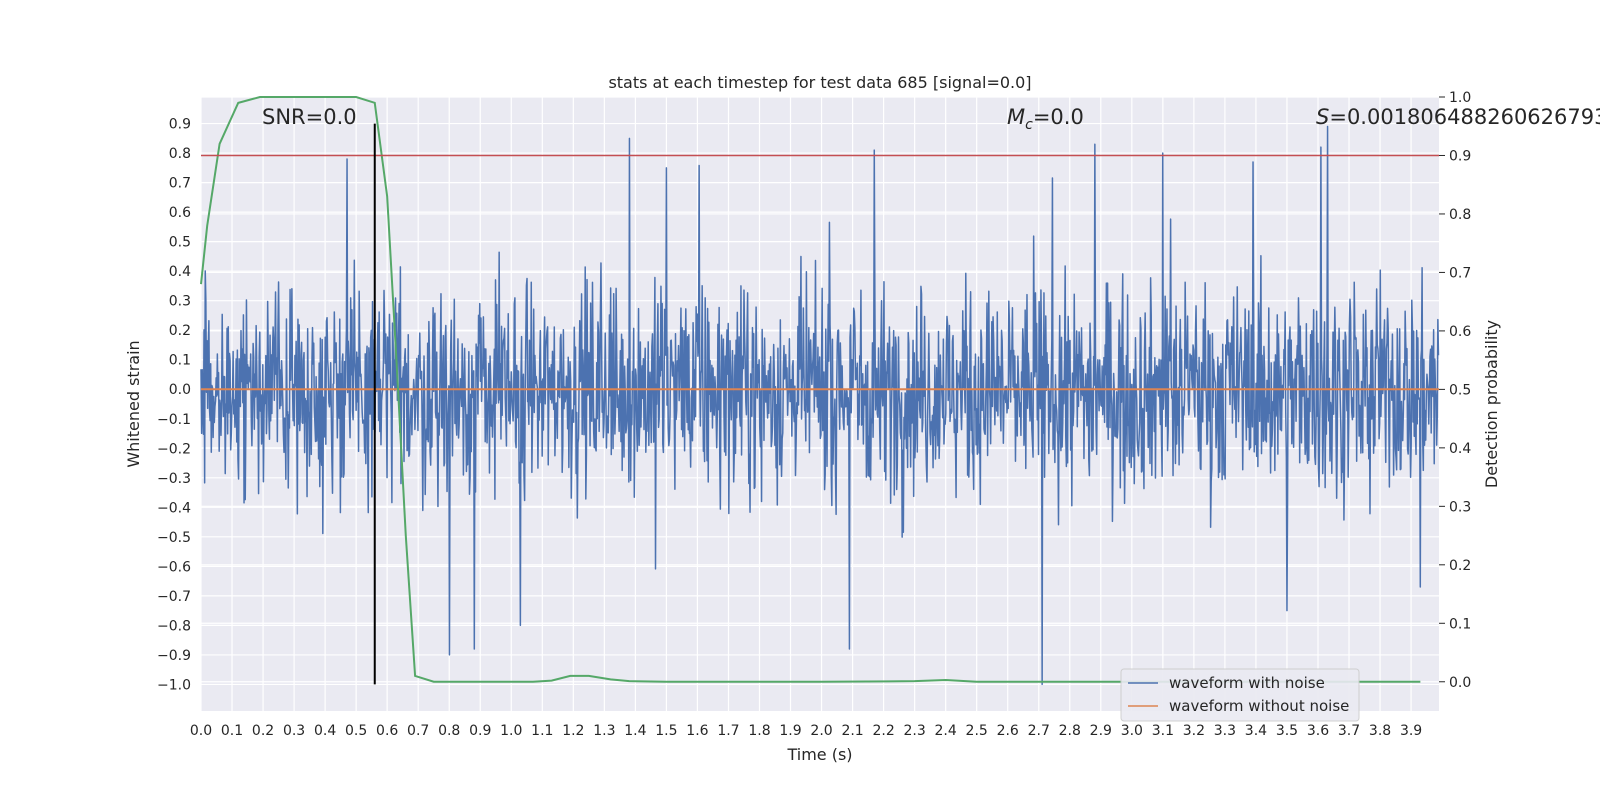 The height and width of the screenshot is (800, 1600). I want to click on mc-symbol: M, so click(1016, 117).